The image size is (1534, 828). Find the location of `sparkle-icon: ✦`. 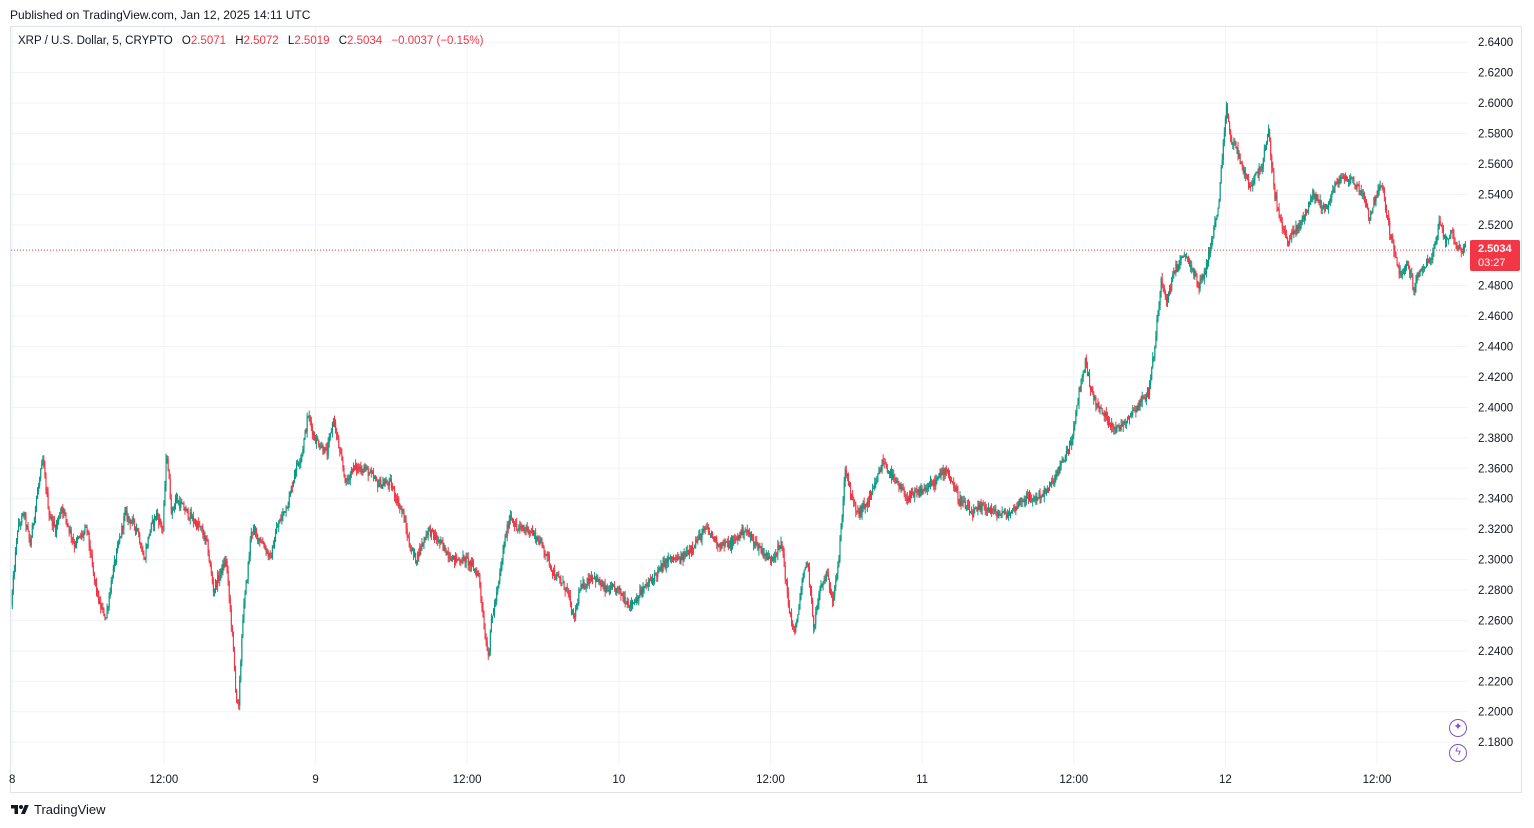

sparkle-icon: ✦ is located at coordinates (1458, 728).